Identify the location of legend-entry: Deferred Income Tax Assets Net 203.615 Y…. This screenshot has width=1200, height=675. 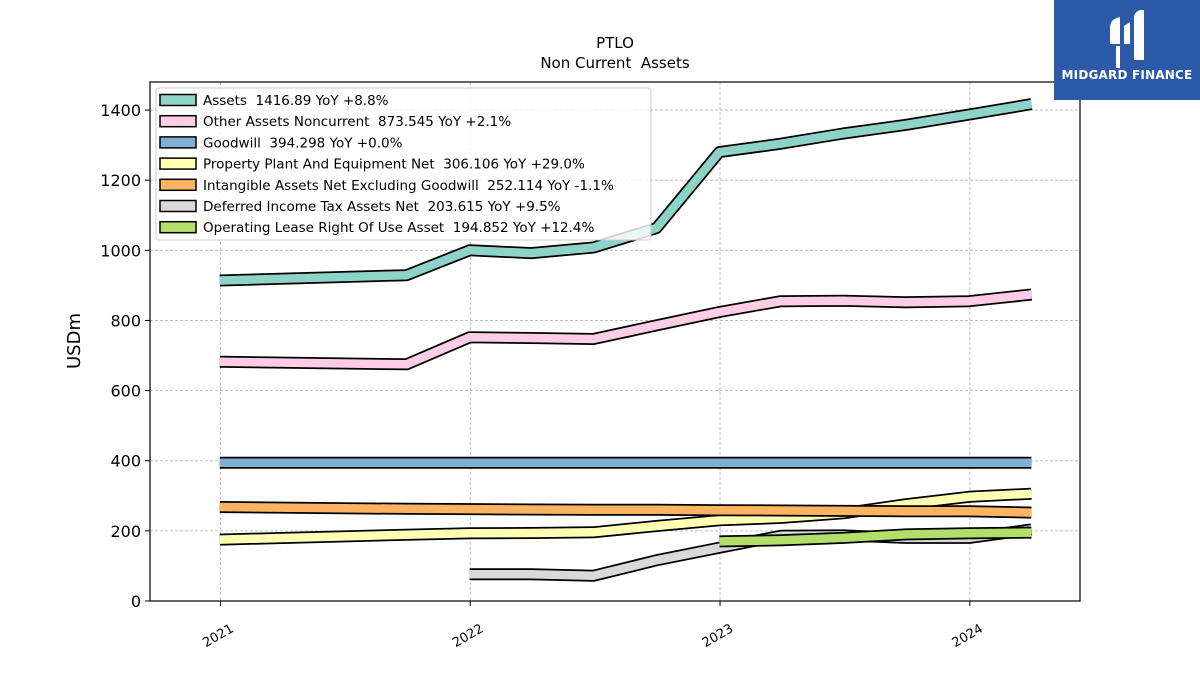
(382, 207).